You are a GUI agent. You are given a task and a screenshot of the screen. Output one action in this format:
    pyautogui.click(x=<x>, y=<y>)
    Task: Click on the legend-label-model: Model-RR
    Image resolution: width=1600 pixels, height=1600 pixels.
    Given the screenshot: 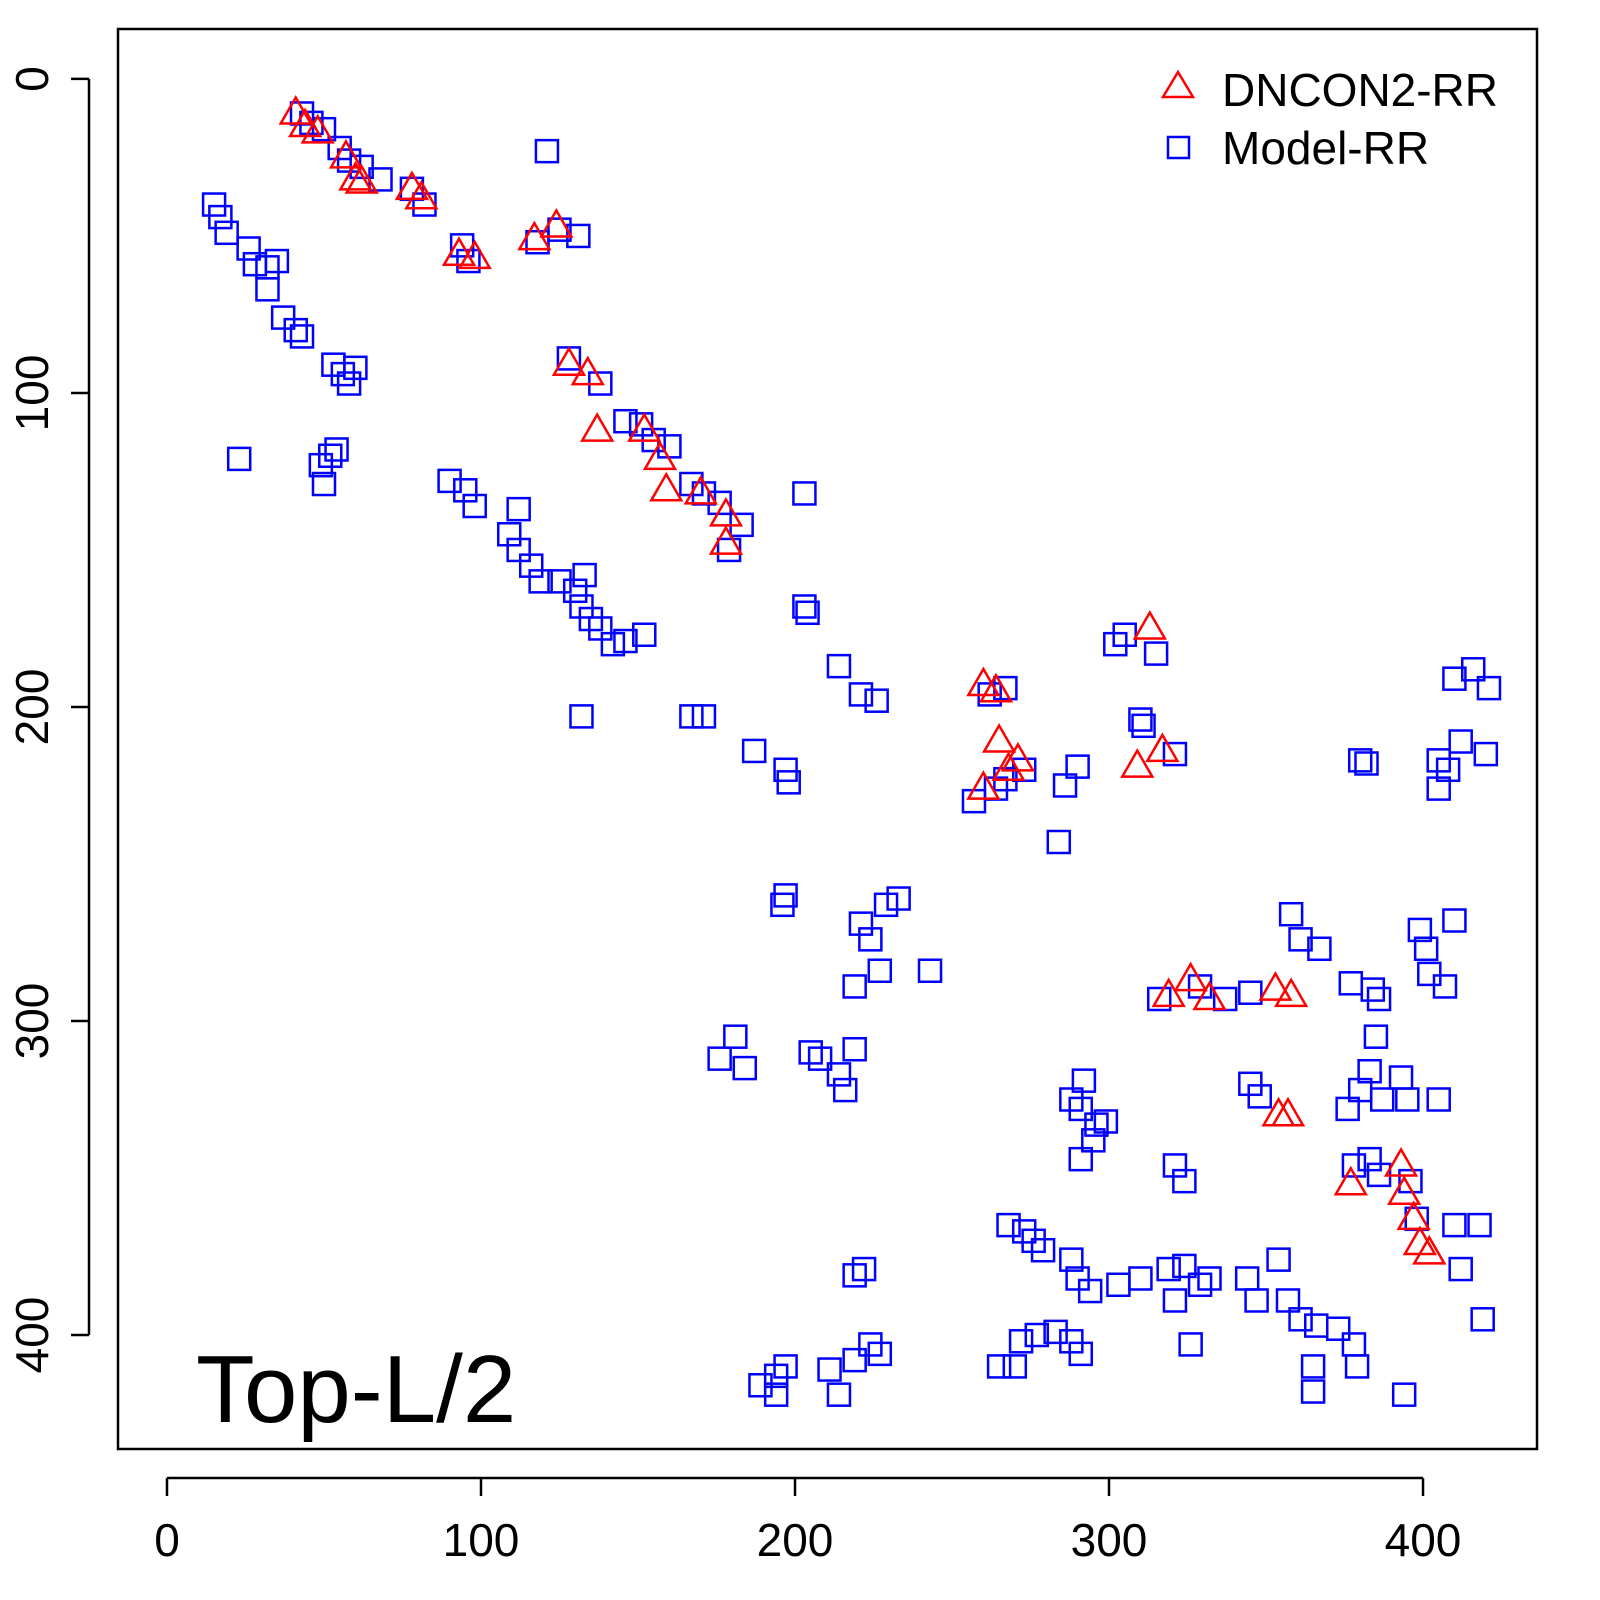 What is the action you would take?
    pyautogui.click(x=1325, y=148)
    